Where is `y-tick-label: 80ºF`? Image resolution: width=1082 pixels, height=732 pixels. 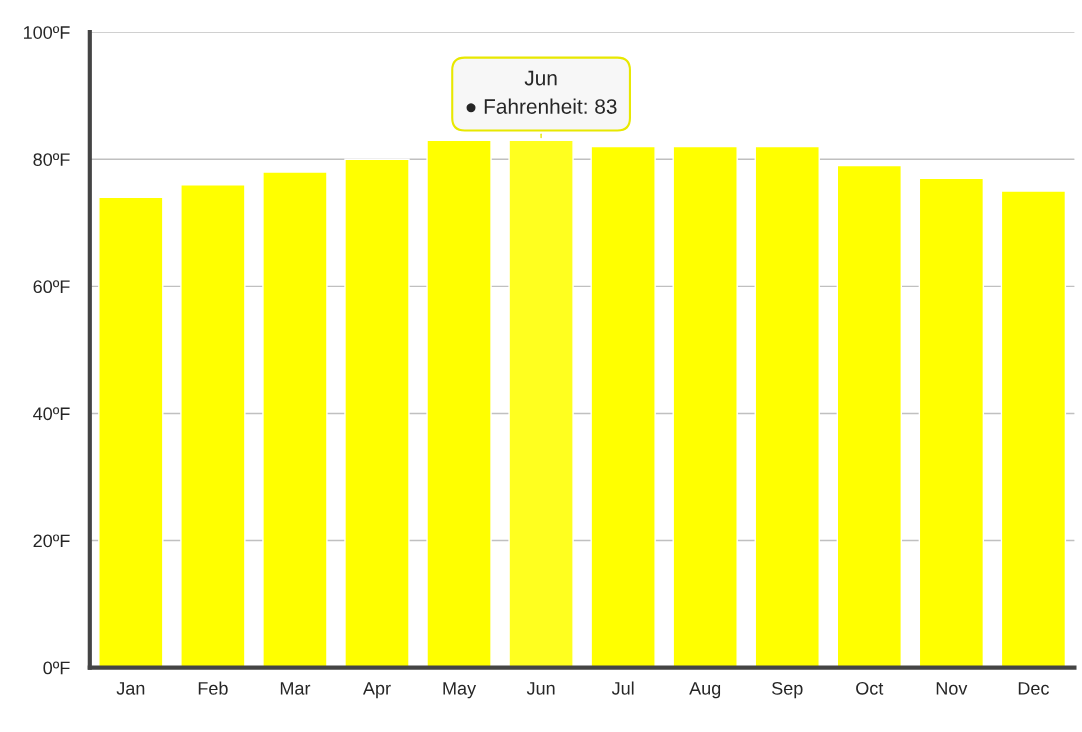 y-tick-label: 80ºF is located at coordinates (51, 159).